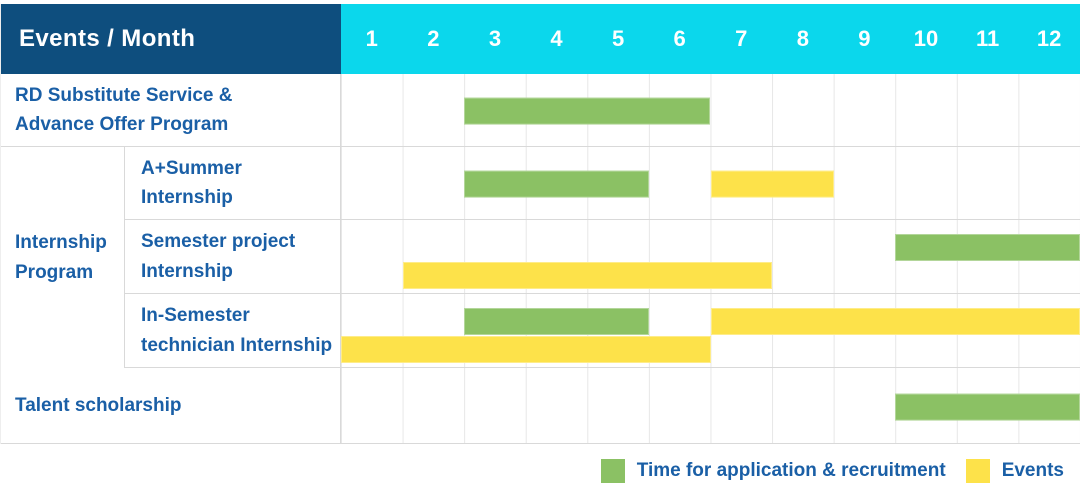  I want to click on row-in-semester-technician-internship: In-Semester technician Internship, so click(602, 331).